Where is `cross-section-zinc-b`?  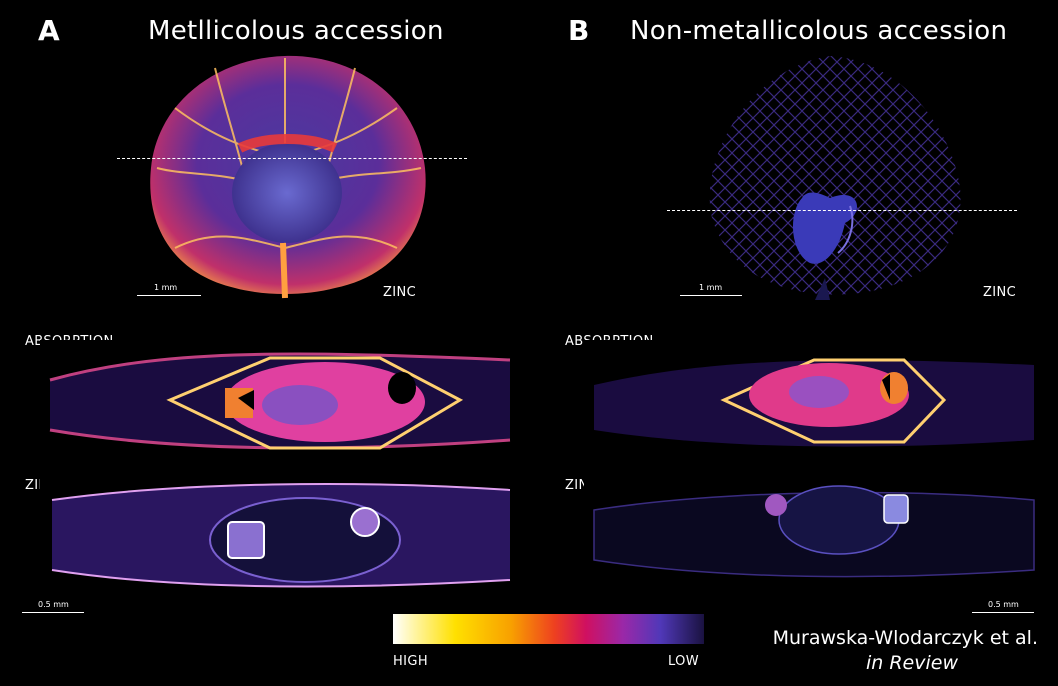 cross-section-zinc-b is located at coordinates (812, 529).